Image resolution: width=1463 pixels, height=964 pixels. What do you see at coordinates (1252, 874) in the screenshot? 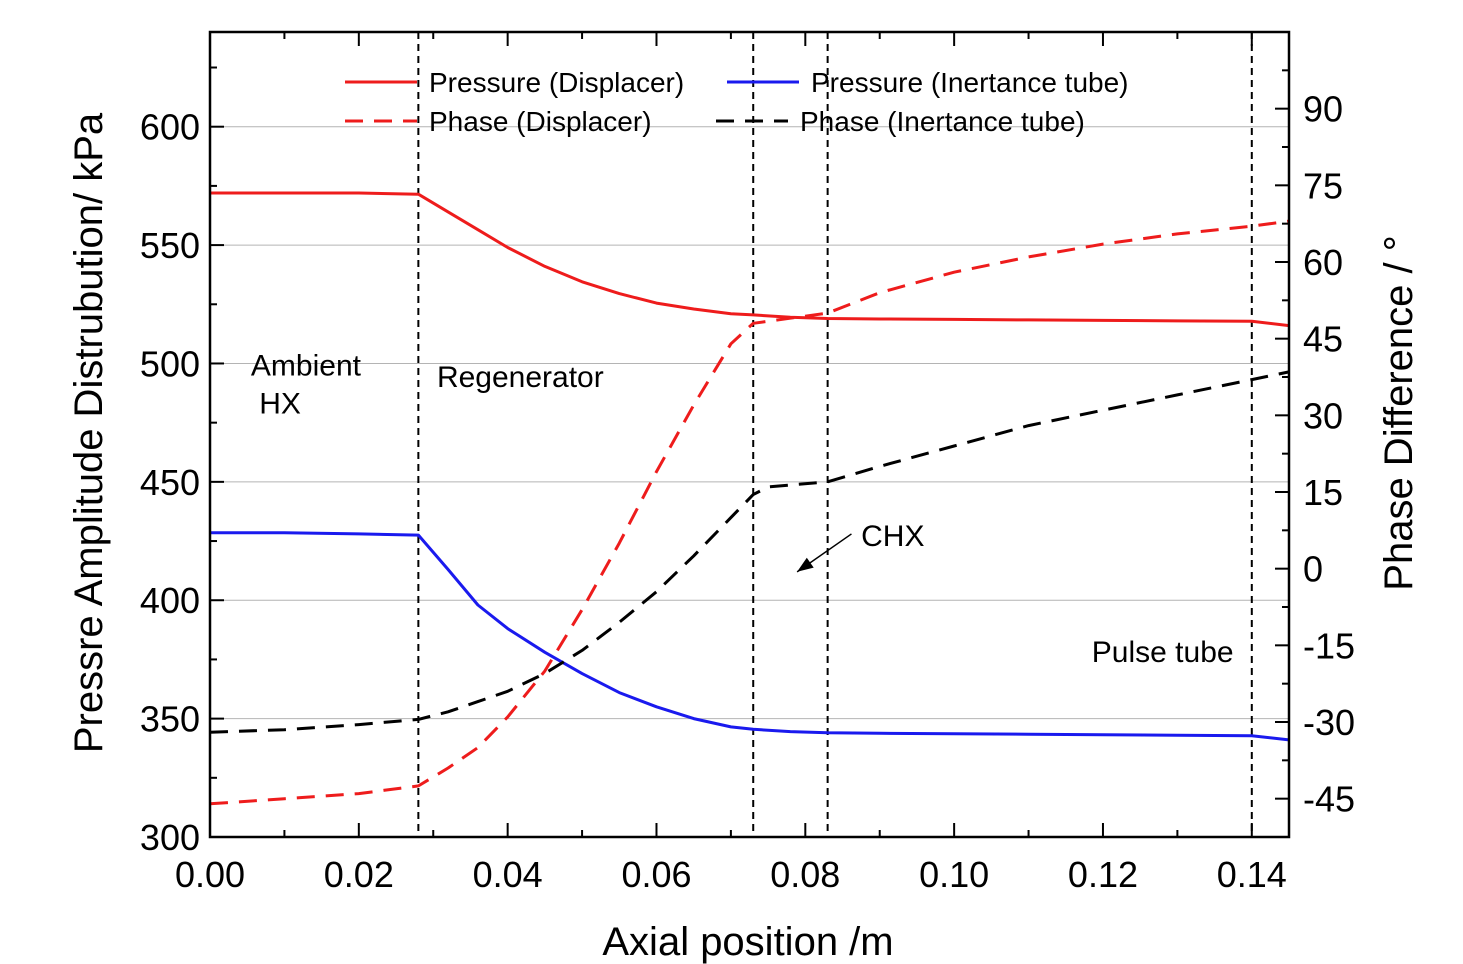
I see `x-tick-label-7: 0.14` at bounding box center [1252, 874].